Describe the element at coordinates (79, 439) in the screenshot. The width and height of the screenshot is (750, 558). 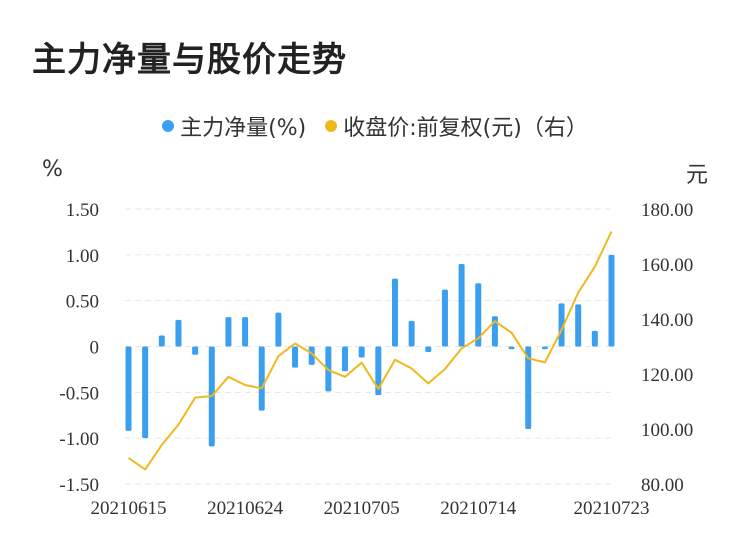
I see `y-left-tick-label: -1.00` at that location.